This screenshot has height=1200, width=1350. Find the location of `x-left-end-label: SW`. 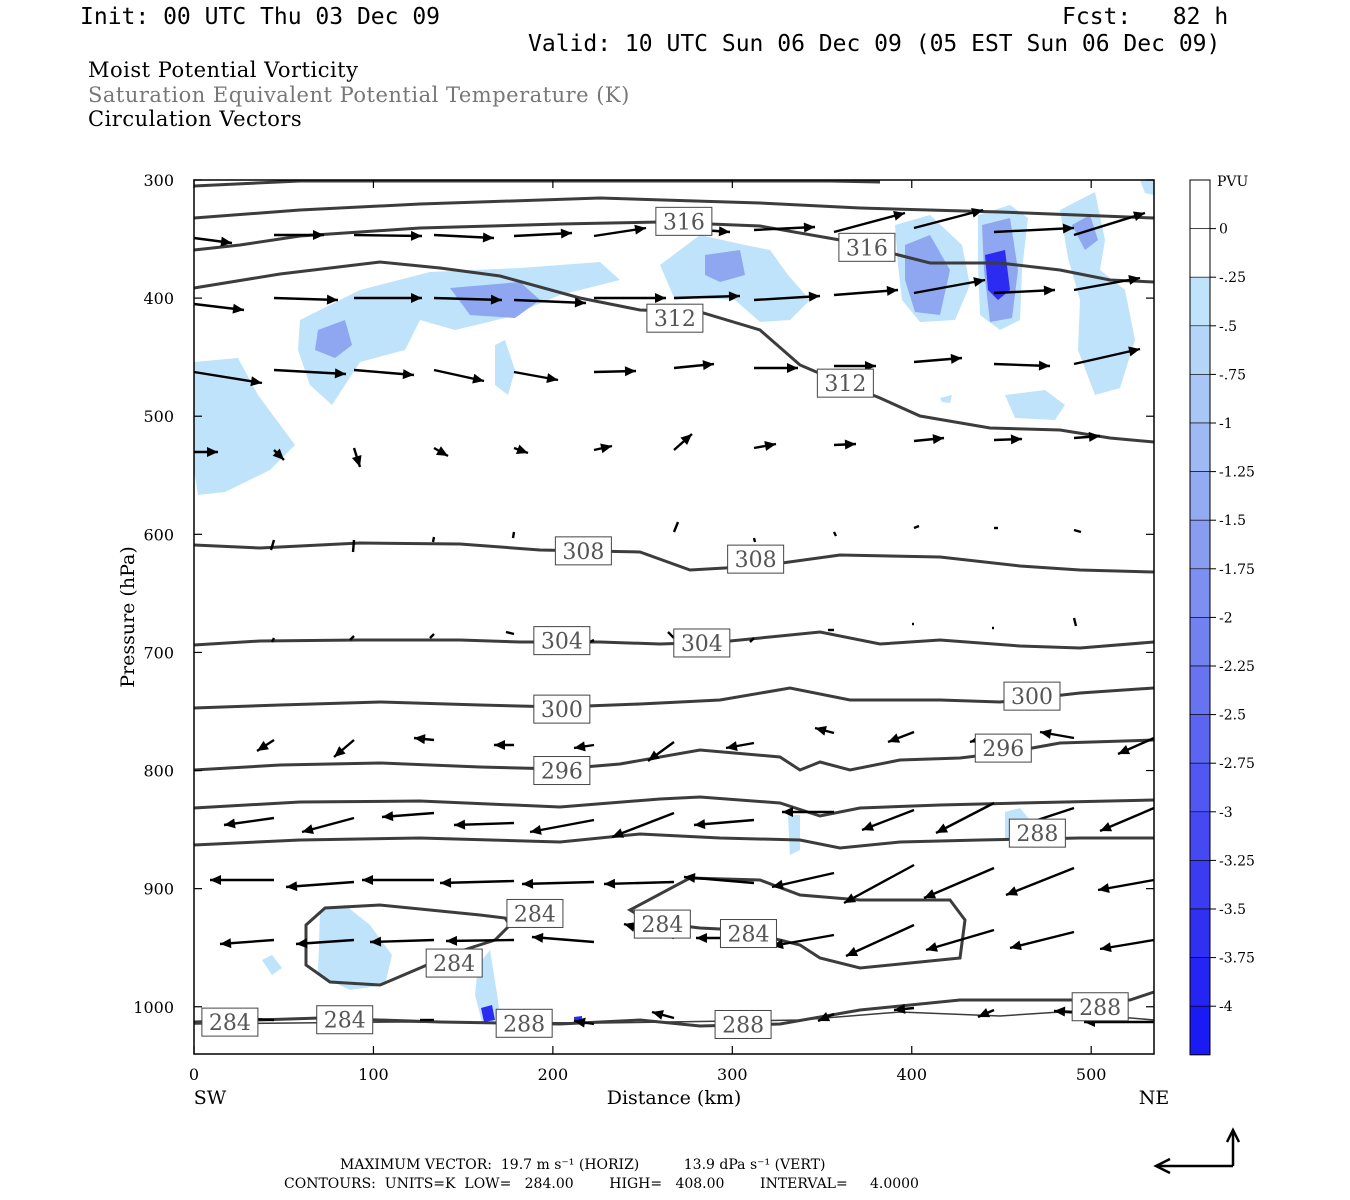

x-left-end-label: SW is located at coordinates (210, 1098).